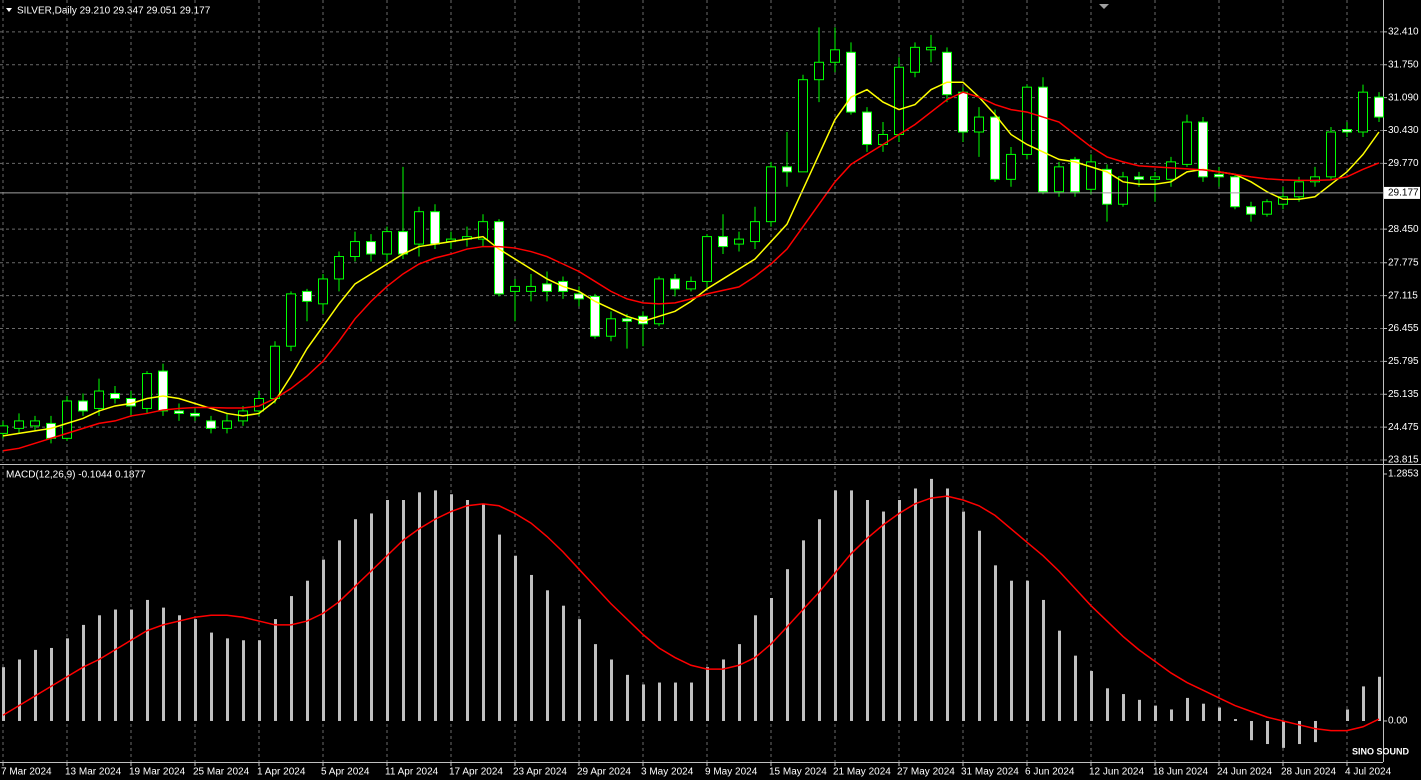 The width and height of the screenshot is (1421, 780). Describe the element at coordinates (1050, 772) in the screenshot. I see `x-tick-label: 6 Jun 2024` at that location.